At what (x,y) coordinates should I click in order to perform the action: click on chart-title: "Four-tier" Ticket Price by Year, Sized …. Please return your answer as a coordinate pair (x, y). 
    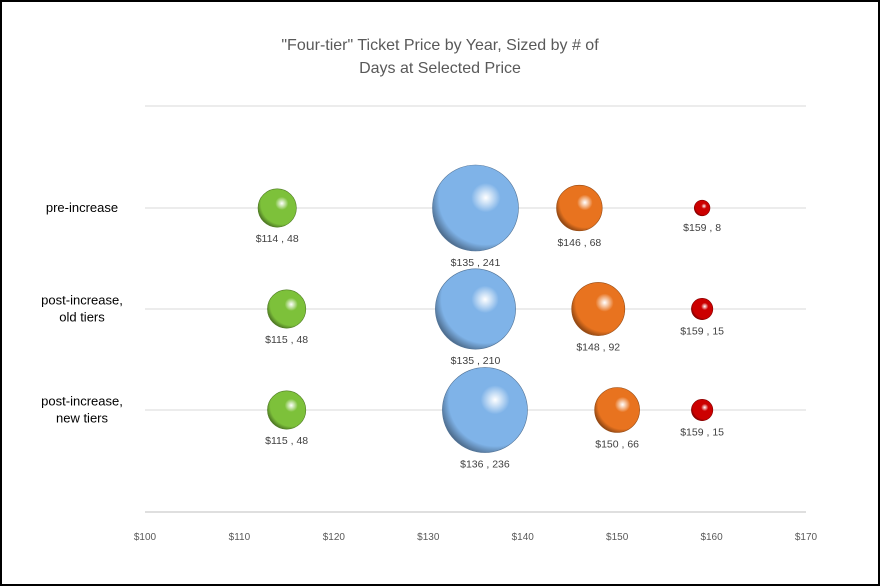
    Looking at the image, I should click on (440, 57).